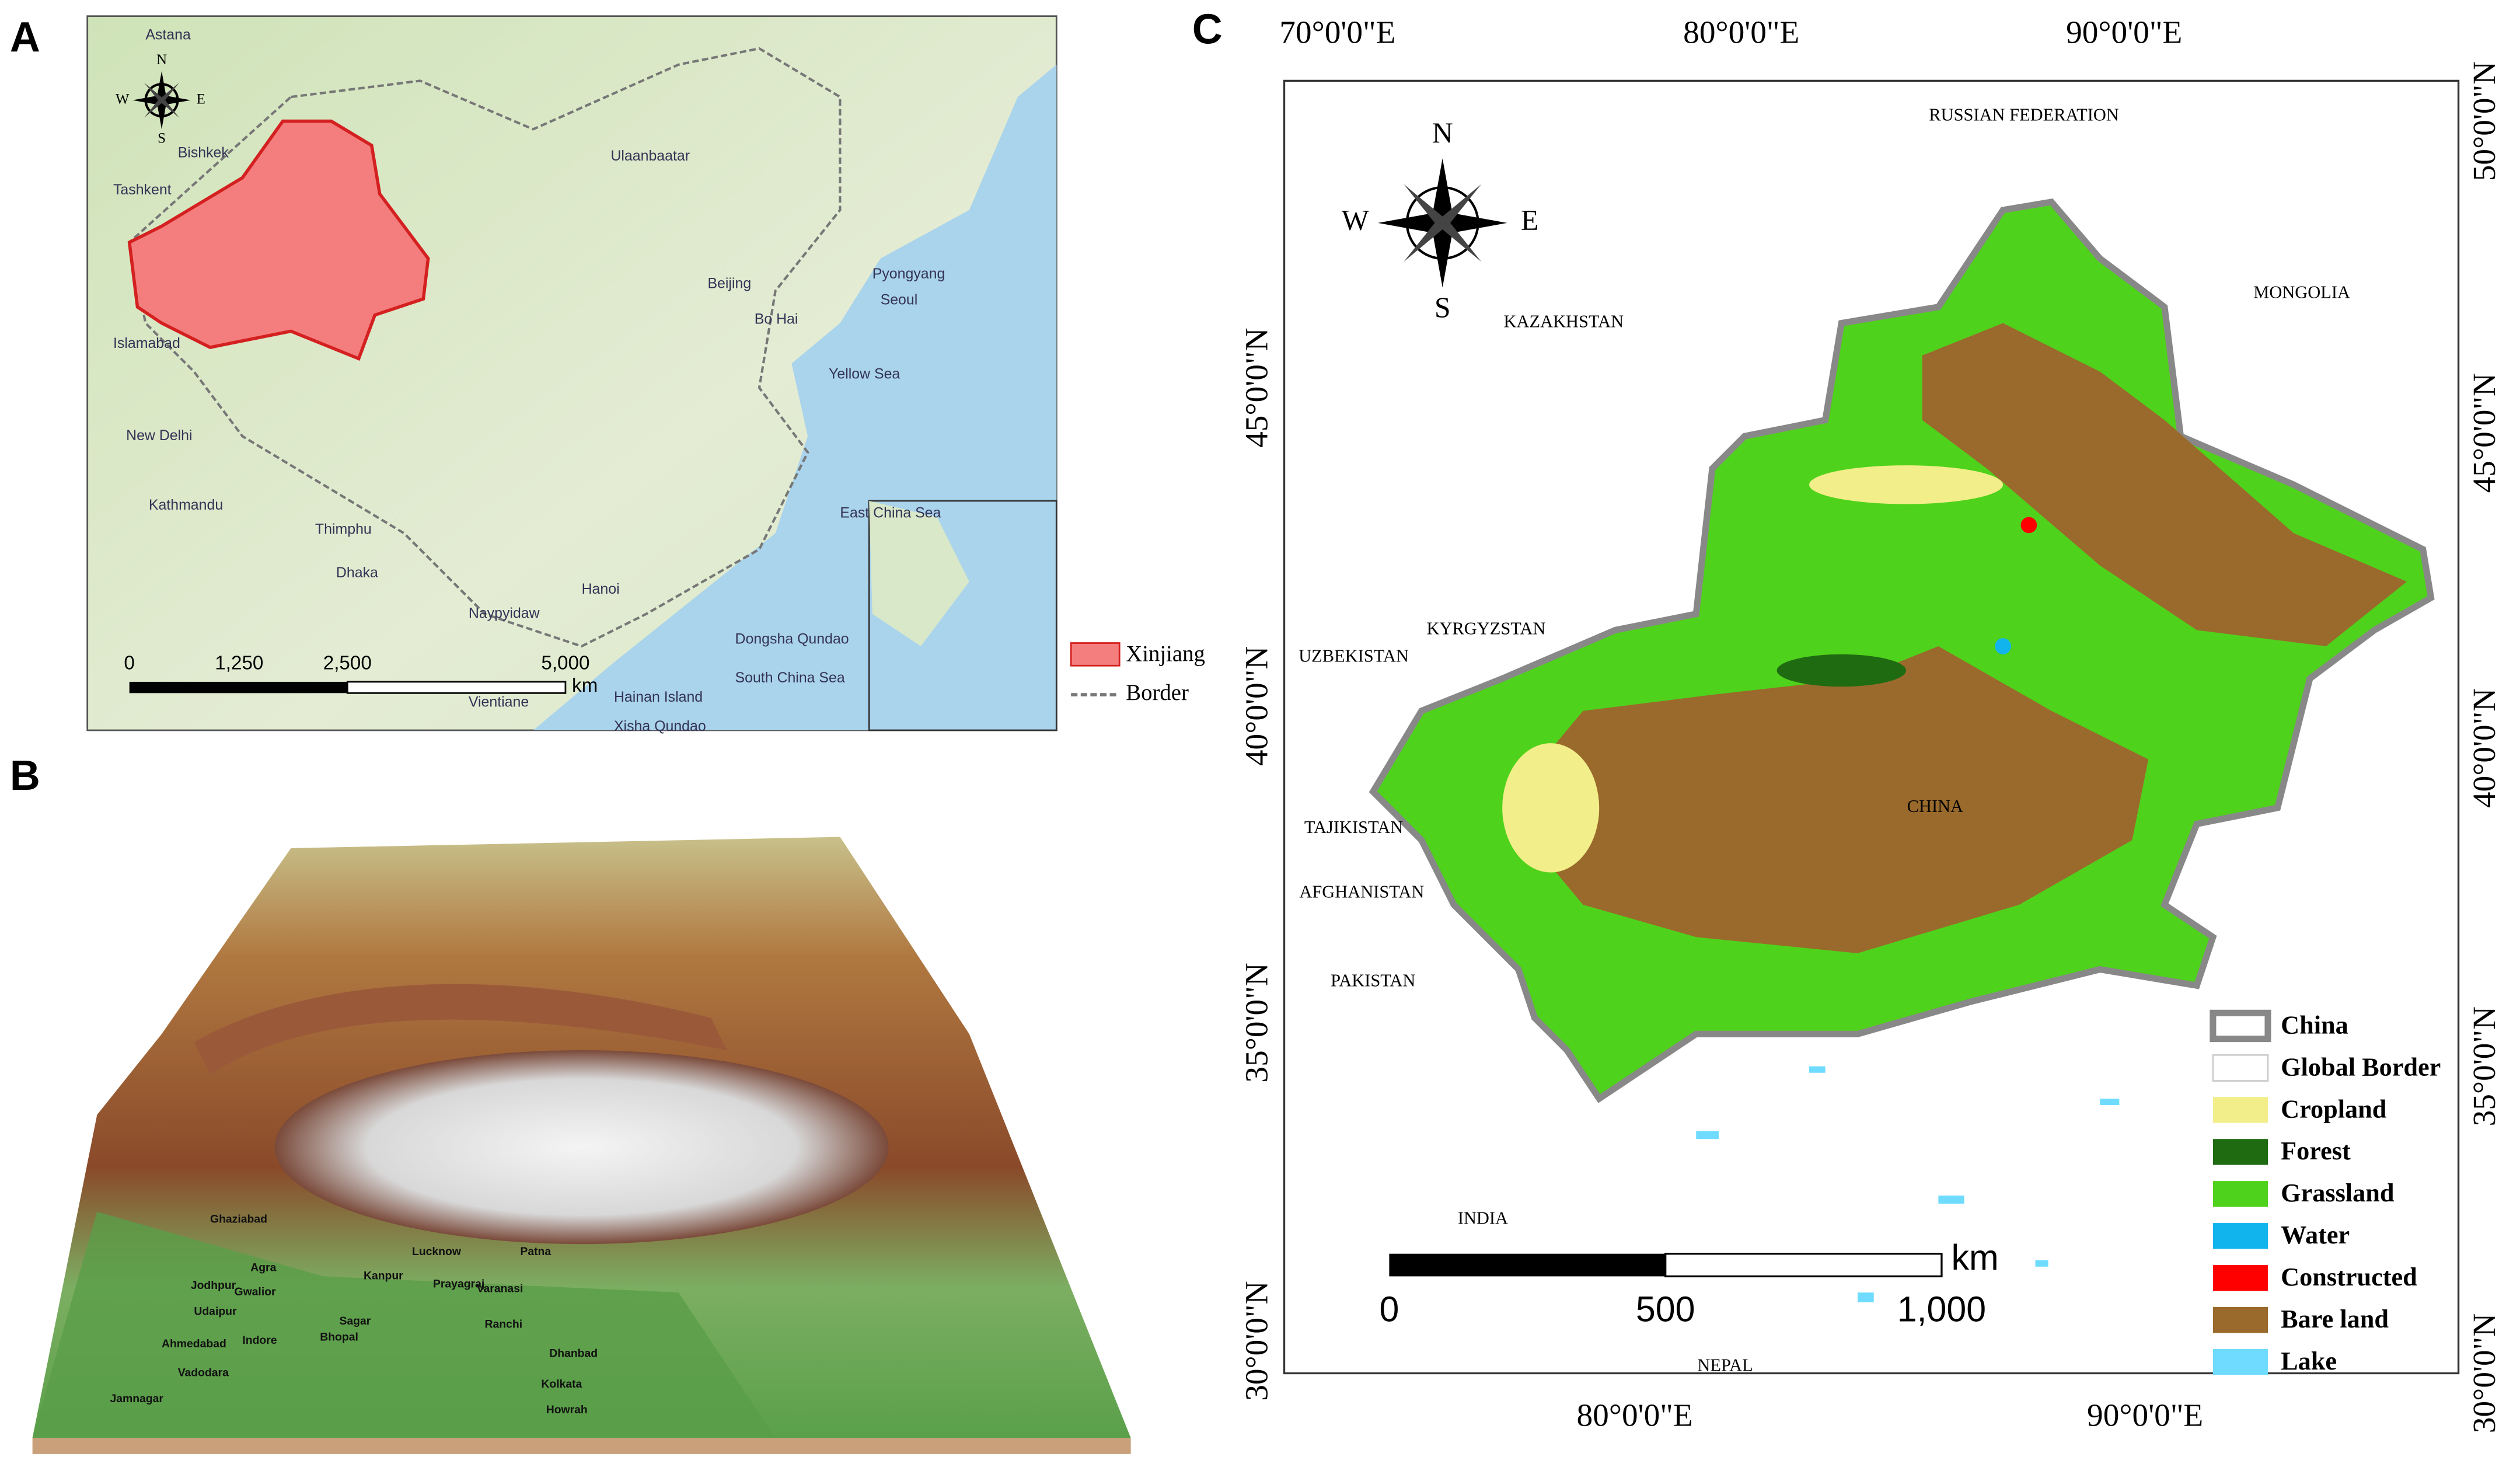 This screenshot has height=1467, width=2520. I want to click on xinjiang, so click(278, 240).